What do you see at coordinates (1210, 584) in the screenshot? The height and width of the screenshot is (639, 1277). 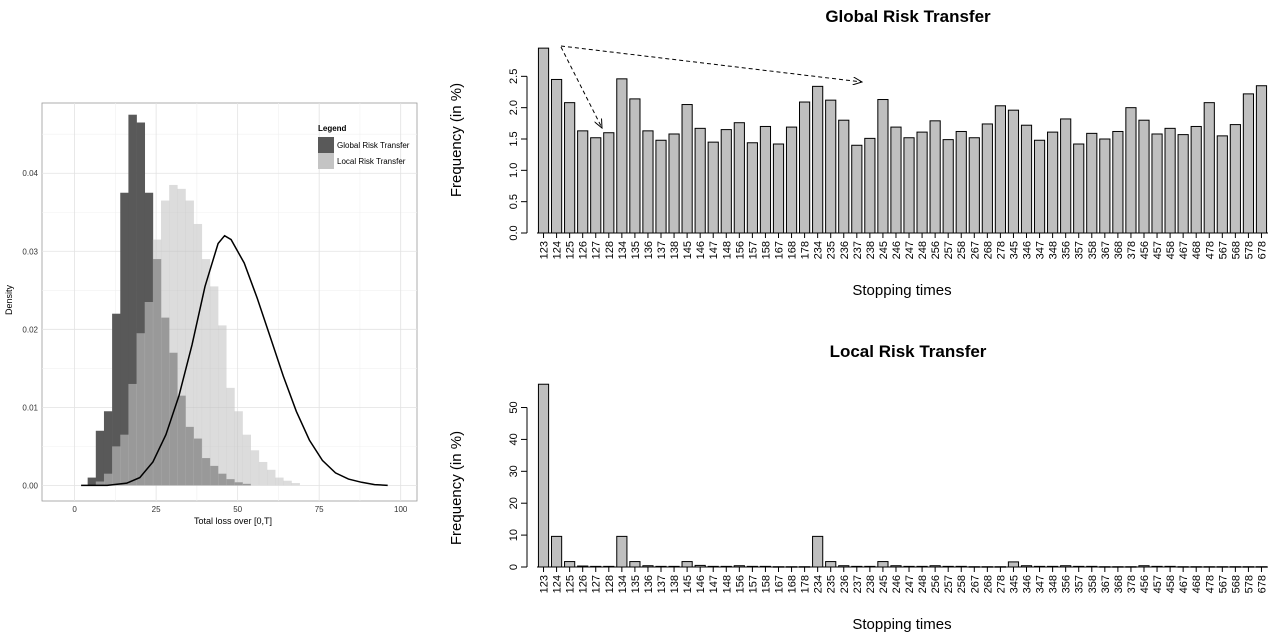 I see `x-tick-label: 478` at bounding box center [1210, 584].